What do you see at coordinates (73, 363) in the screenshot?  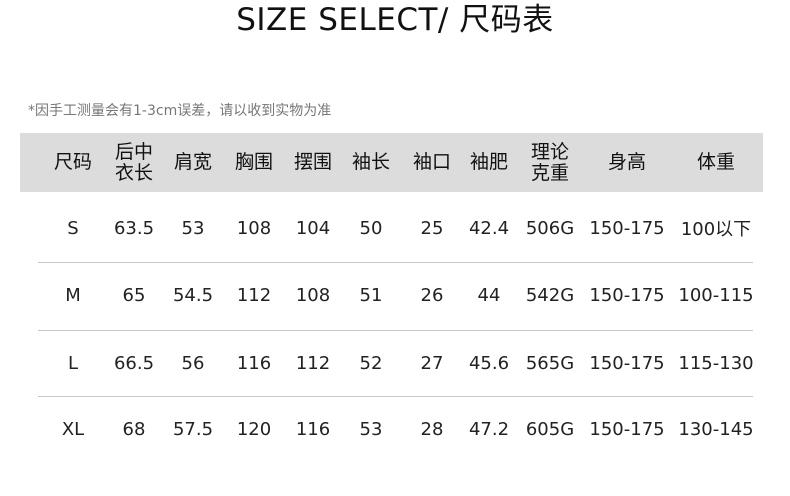 I see `table-cell: L` at bounding box center [73, 363].